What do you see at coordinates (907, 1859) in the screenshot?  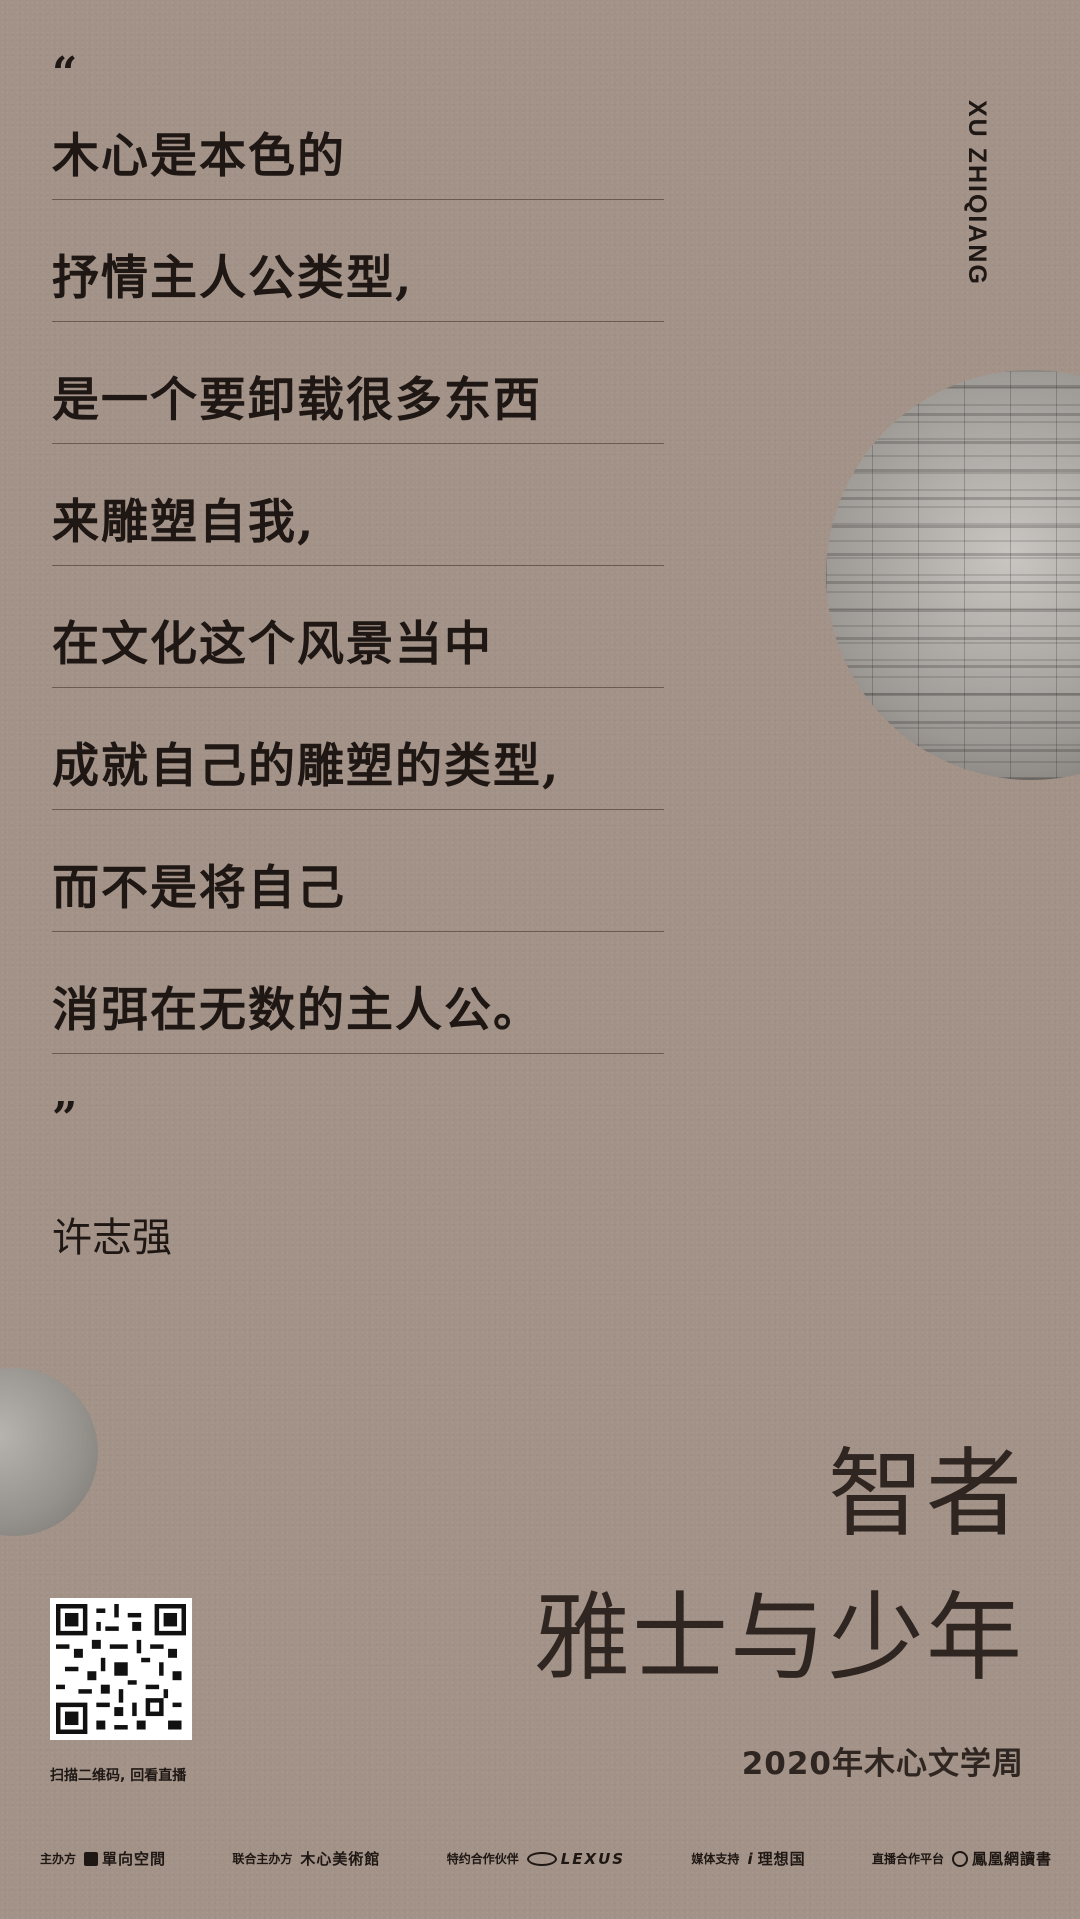 I see `sponsor-label: 直播合作平台` at bounding box center [907, 1859].